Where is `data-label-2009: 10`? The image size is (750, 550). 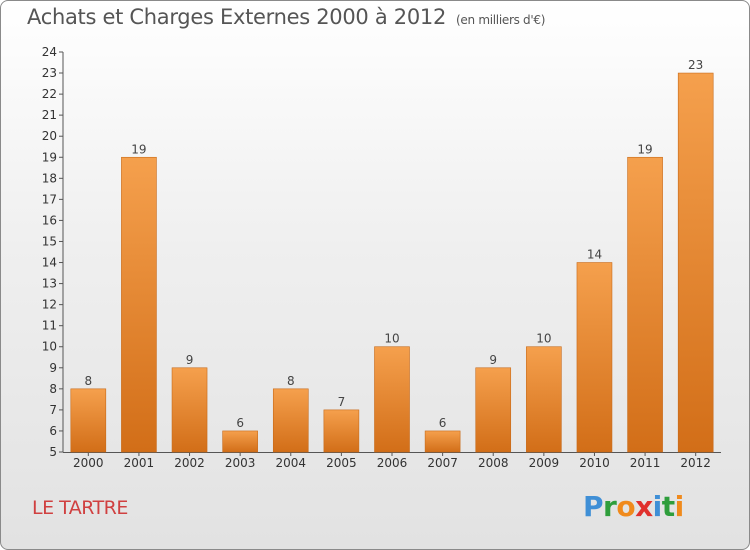
data-label-2009: 10 is located at coordinates (543, 339).